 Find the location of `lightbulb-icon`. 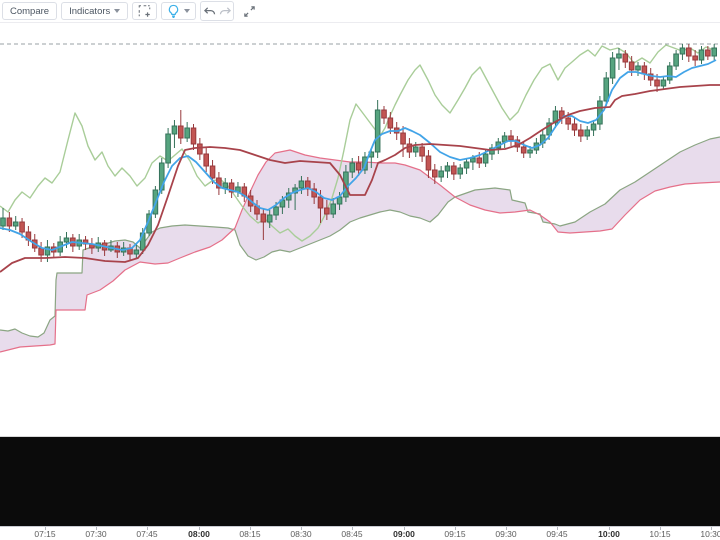

lightbulb-icon is located at coordinates (174, 11).